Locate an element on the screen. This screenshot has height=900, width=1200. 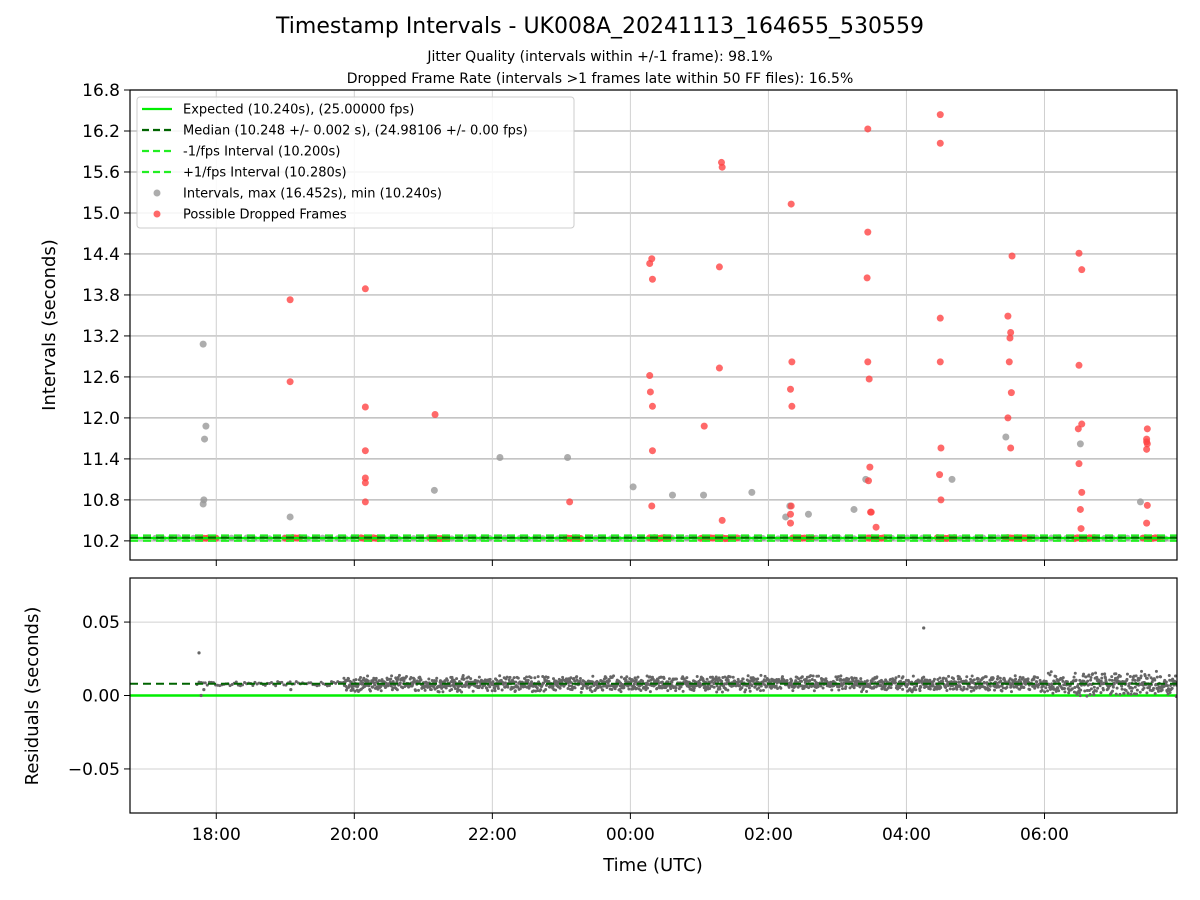
residuals-plot-area is located at coordinates (653, 662).